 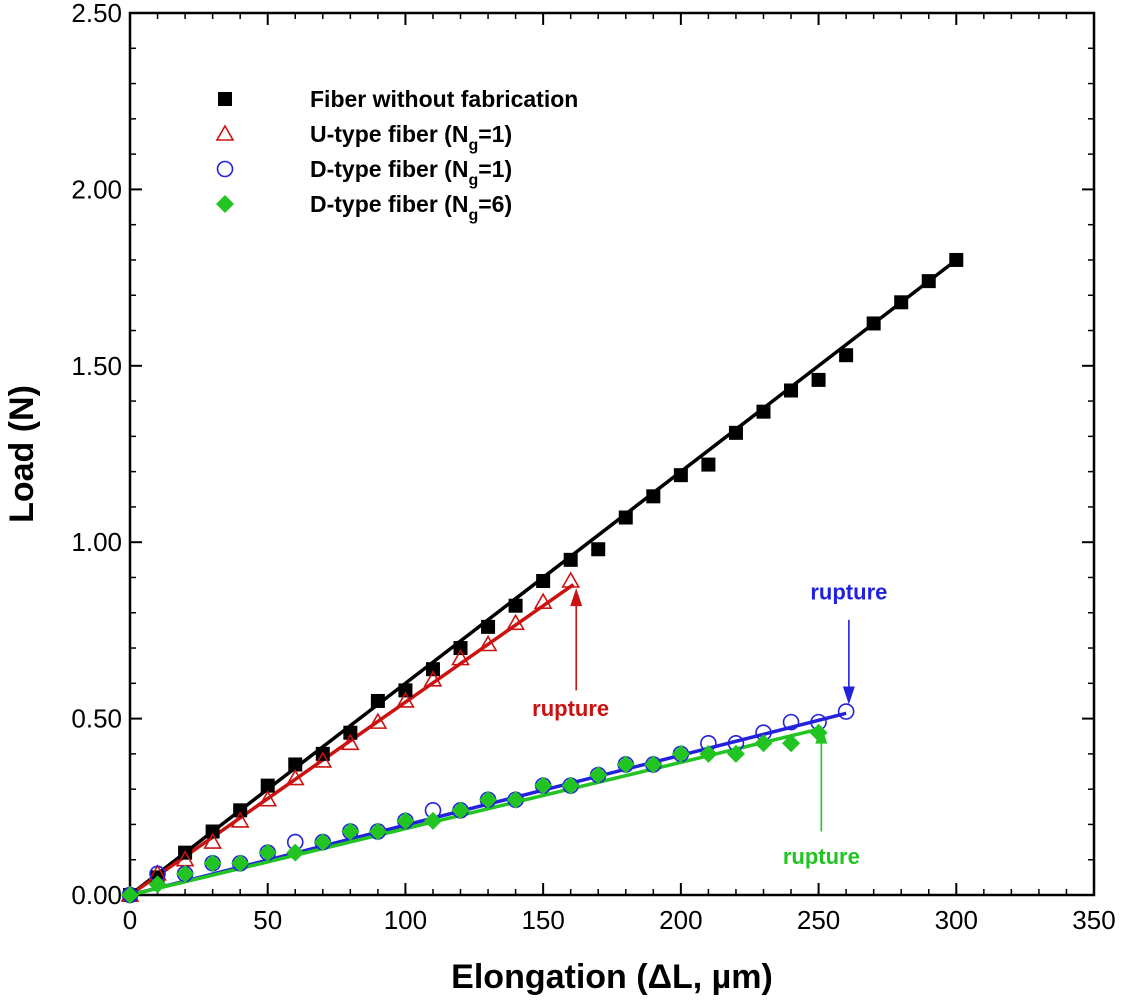 I want to click on x-tick-label: 50, so click(x=267, y=920).